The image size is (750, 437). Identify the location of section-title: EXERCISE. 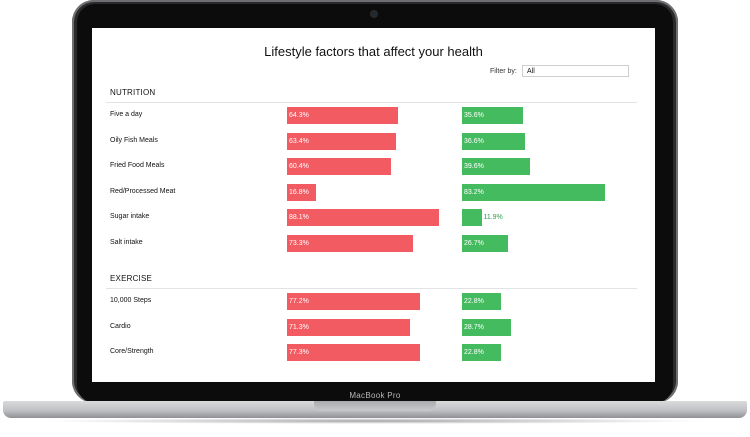
(131, 278).